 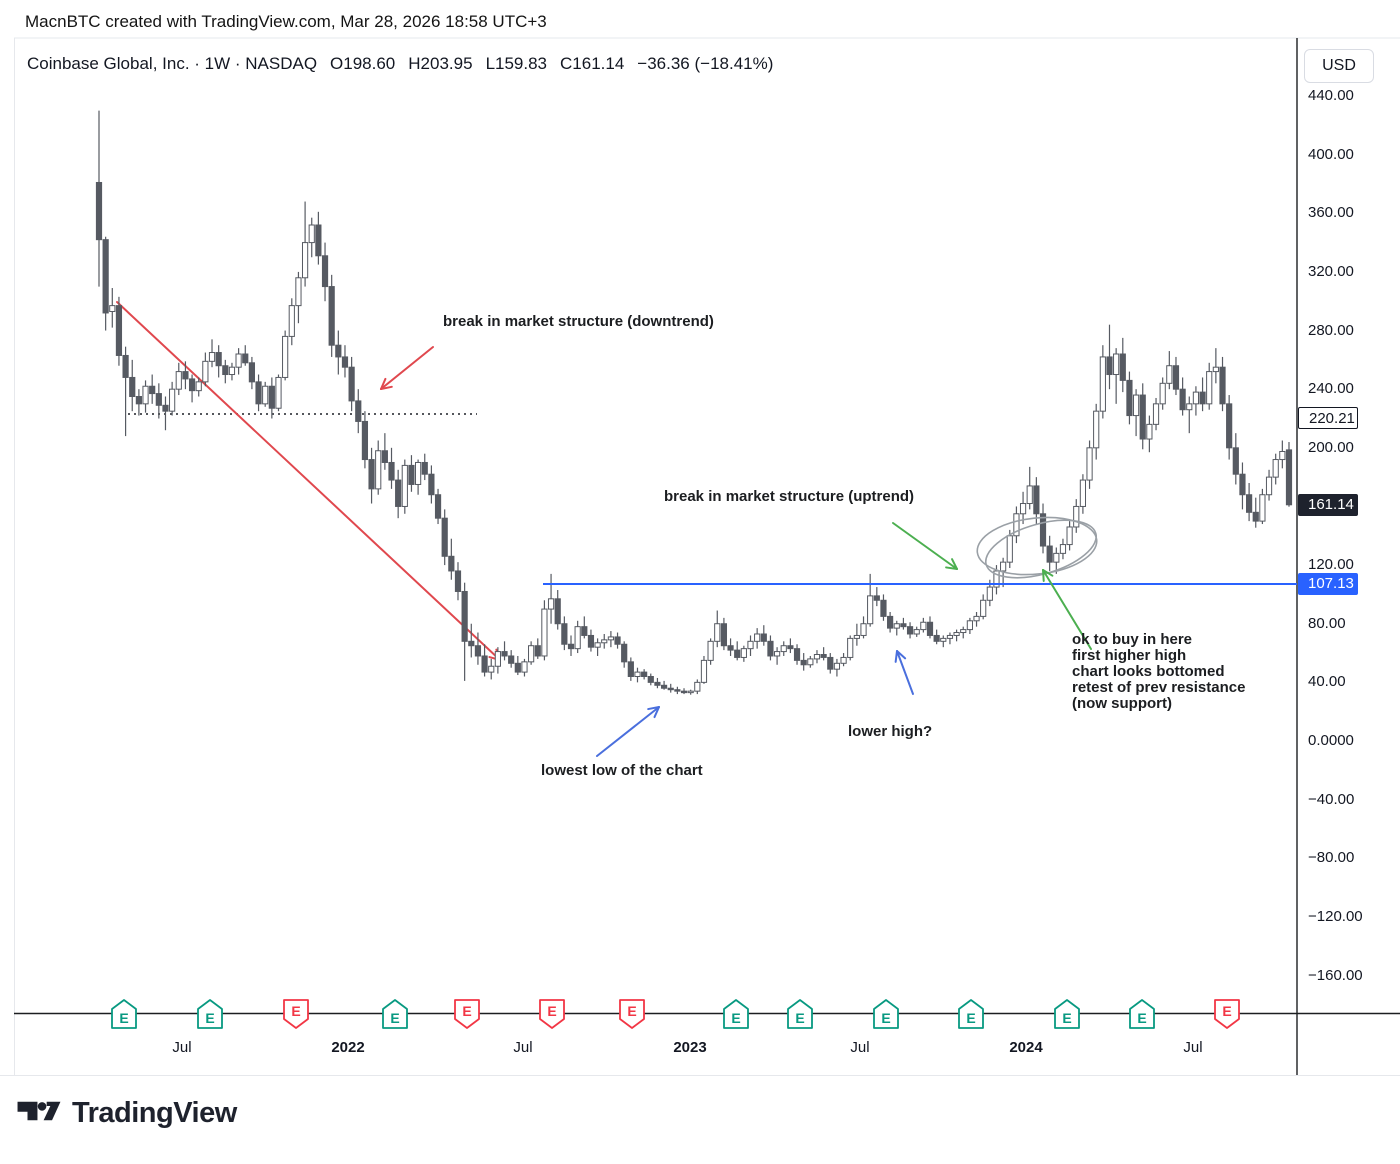 What do you see at coordinates (1328, 583) in the screenshot?
I see `price-badge-107.13: 107.13` at bounding box center [1328, 583].